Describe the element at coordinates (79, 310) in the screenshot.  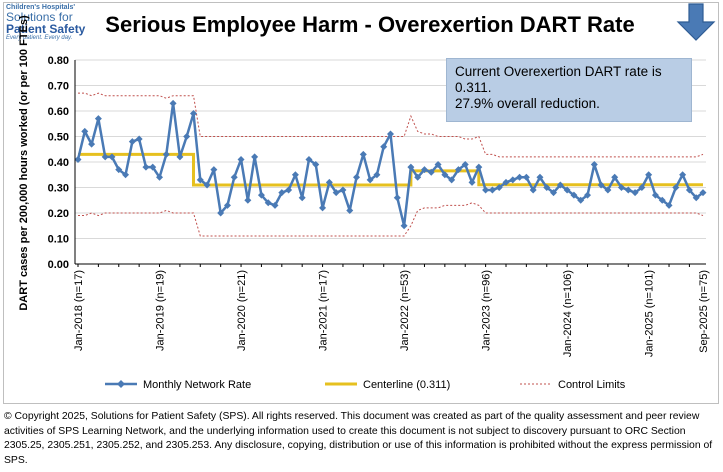
I see `x-tick-label: Jan-2018 (n=17)` at that location.